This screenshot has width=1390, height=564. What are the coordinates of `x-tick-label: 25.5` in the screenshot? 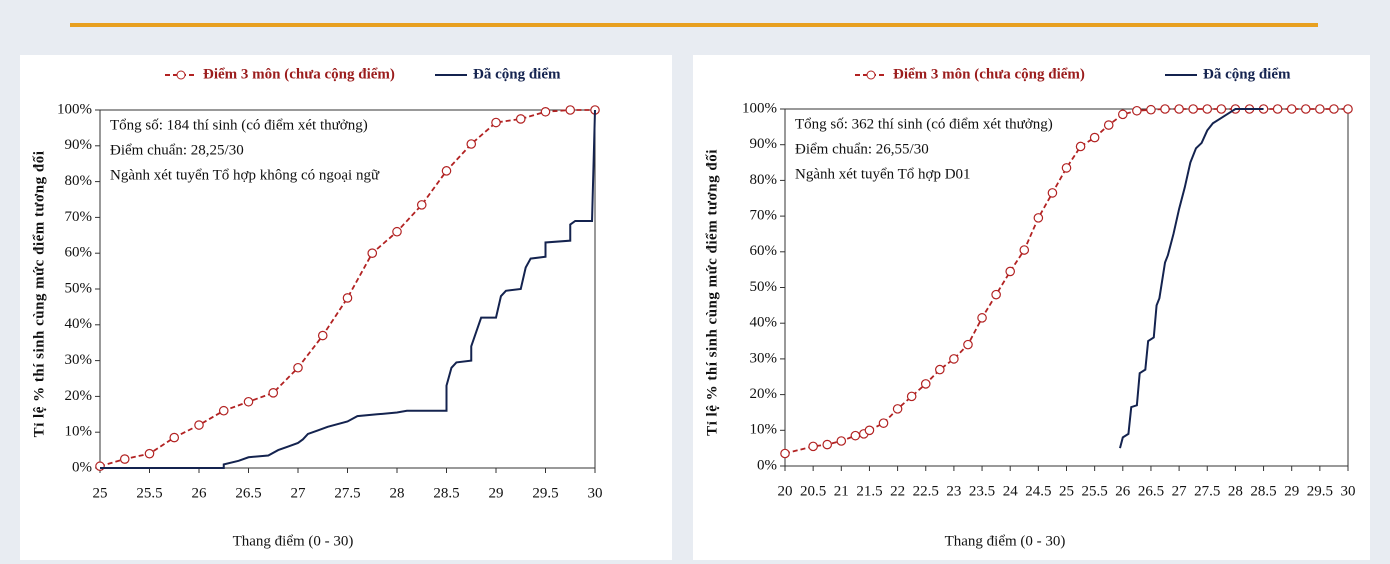 It's located at (149, 493).